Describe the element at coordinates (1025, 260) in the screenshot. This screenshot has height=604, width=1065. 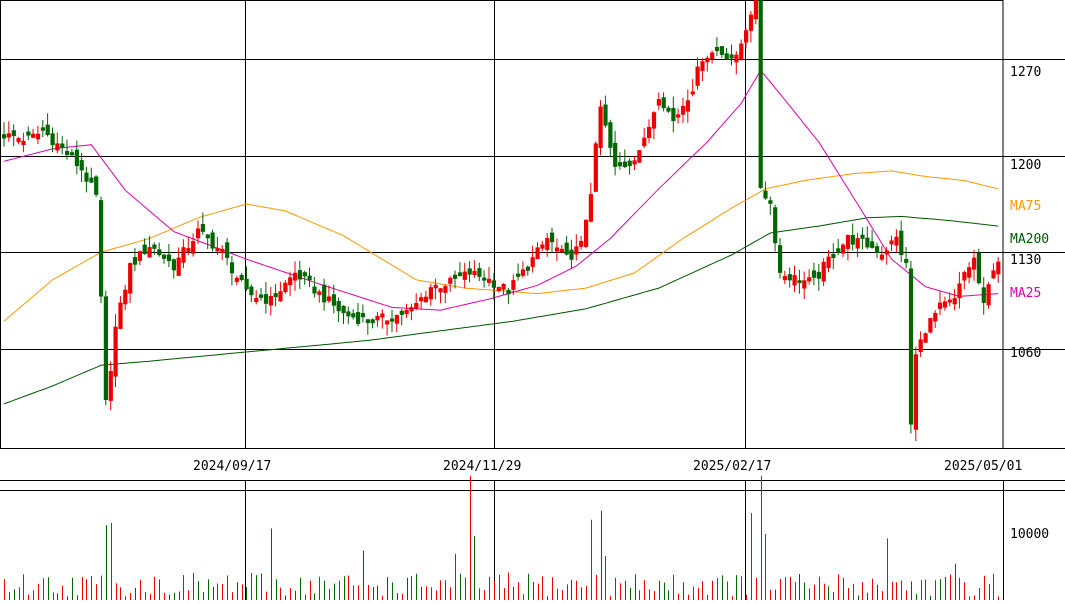
I see `y-tick-label: 1130` at that location.